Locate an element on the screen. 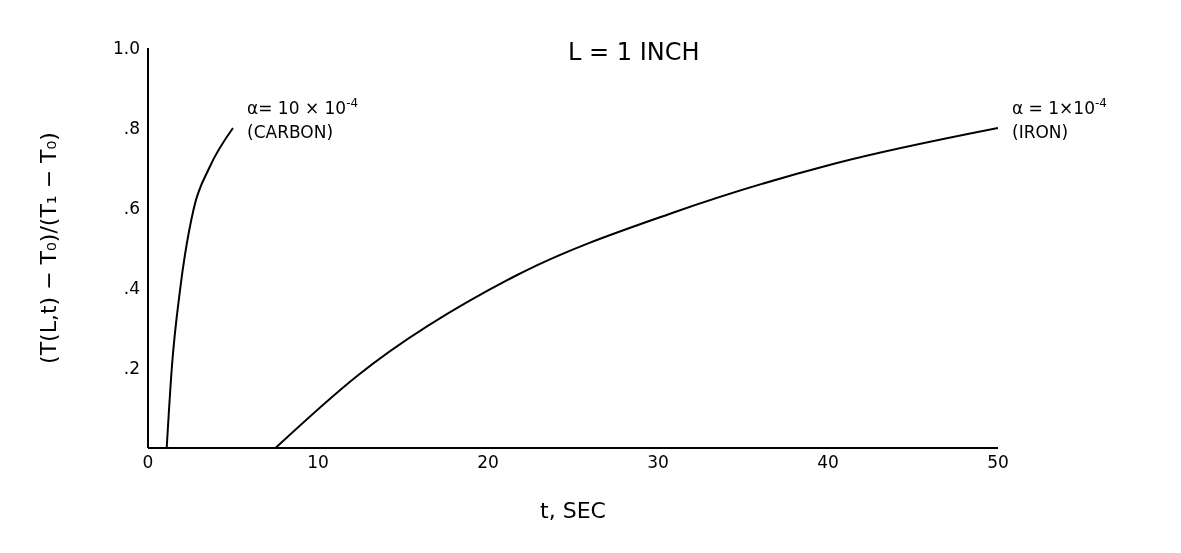 The width and height of the screenshot is (1181, 553). y-axis-title: (T(L,t) − T₀)/(T₁ − T₀) is located at coordinates (48, 248).